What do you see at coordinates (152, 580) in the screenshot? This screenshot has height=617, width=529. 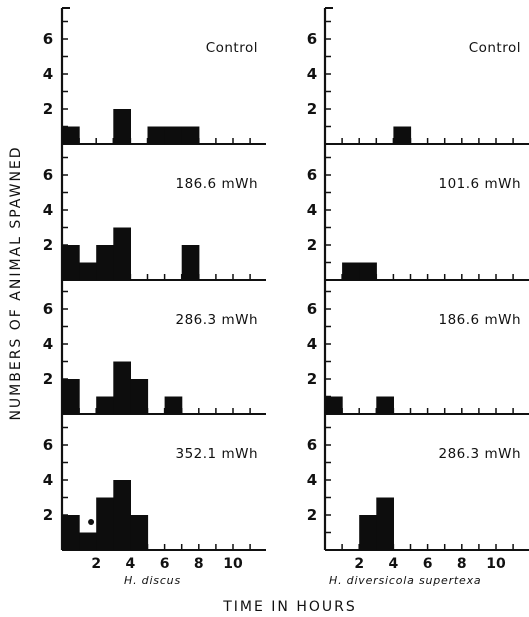 I see `species-label: H. discus` at bounding box center [152, 580].